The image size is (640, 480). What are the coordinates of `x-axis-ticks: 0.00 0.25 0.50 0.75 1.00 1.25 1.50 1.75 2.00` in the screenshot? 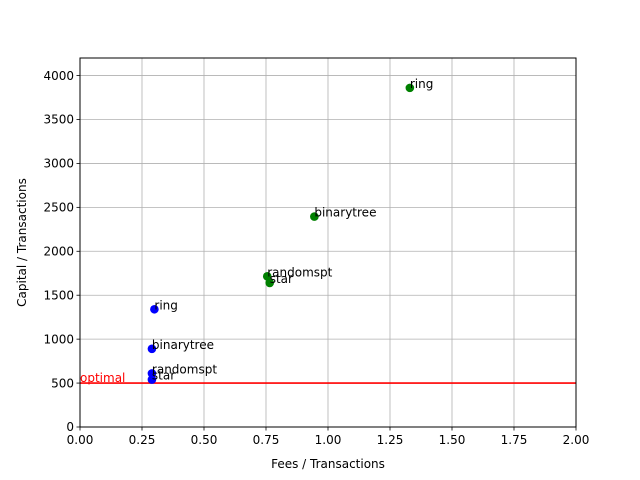 It's located at (328, 437).